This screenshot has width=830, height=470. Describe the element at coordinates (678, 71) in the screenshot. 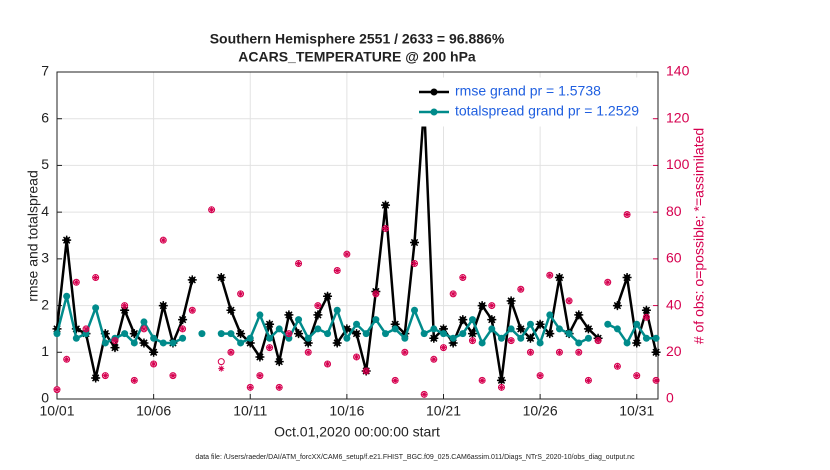

I see `y2-tick-label: 140` at that location.